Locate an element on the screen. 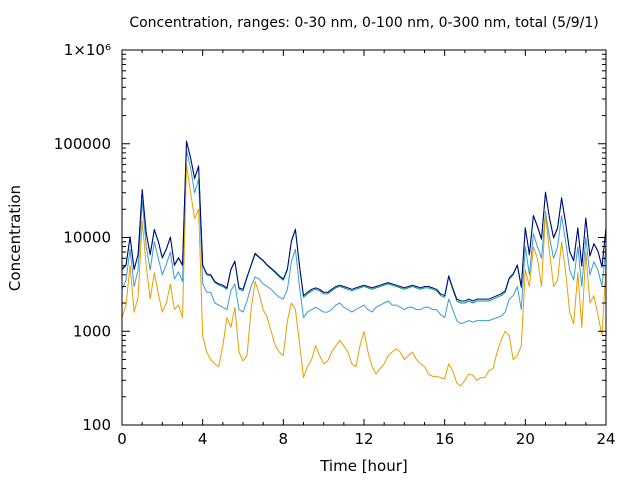 Image resolution: width=640 pixels, height=480 pixels. x-tick-label: 4 is located at coordinates (203, 439).